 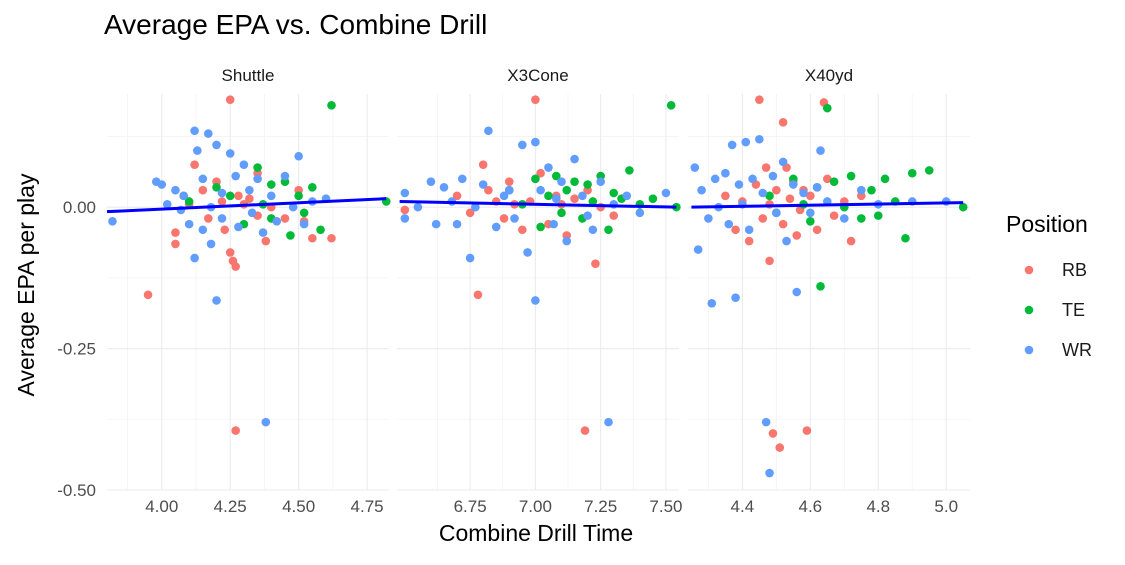 I want to click on facet-strip-label: X3Cone, so click(x=537, y=75).